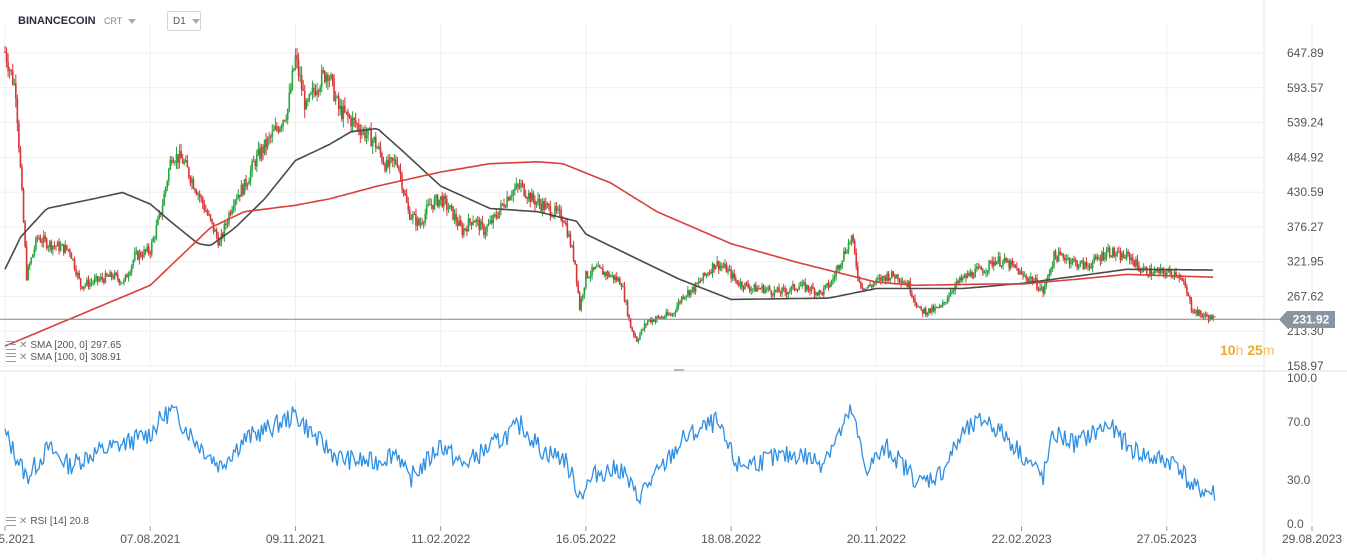 This screenshot has height=560, width=1347. I want to click on symbol-name: BINANCECOIN, so click(57, 21).